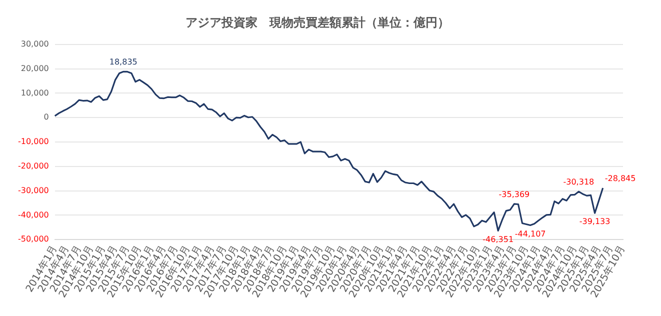 Image resolution: width=661 pixels, height=316 pixels. What do you see at coordinates (318, 22) in the screenshot?
I see `chart-title: アジア投資家 現物売買差額累計（単位：億円）` at bounding box center [318, 22].